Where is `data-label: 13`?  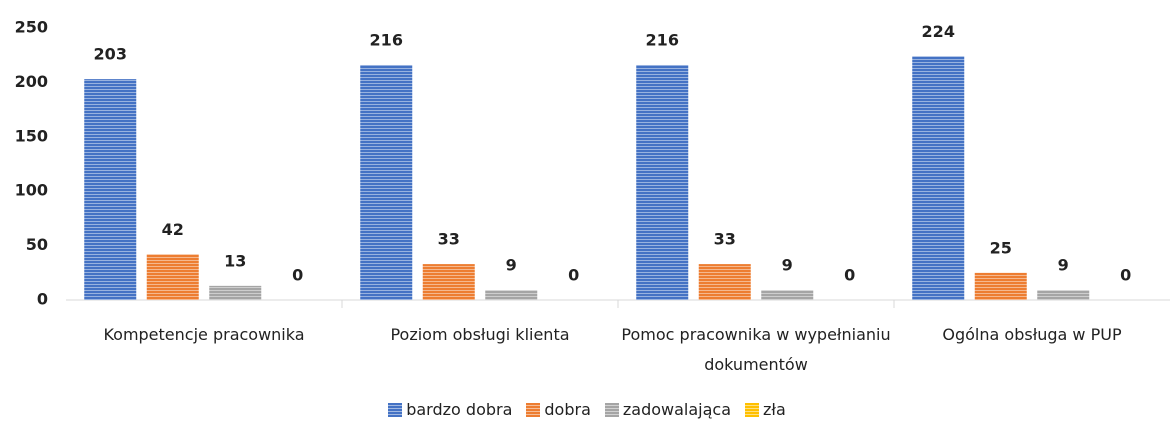 data-label: 13 is located at coordinates (235, 260).